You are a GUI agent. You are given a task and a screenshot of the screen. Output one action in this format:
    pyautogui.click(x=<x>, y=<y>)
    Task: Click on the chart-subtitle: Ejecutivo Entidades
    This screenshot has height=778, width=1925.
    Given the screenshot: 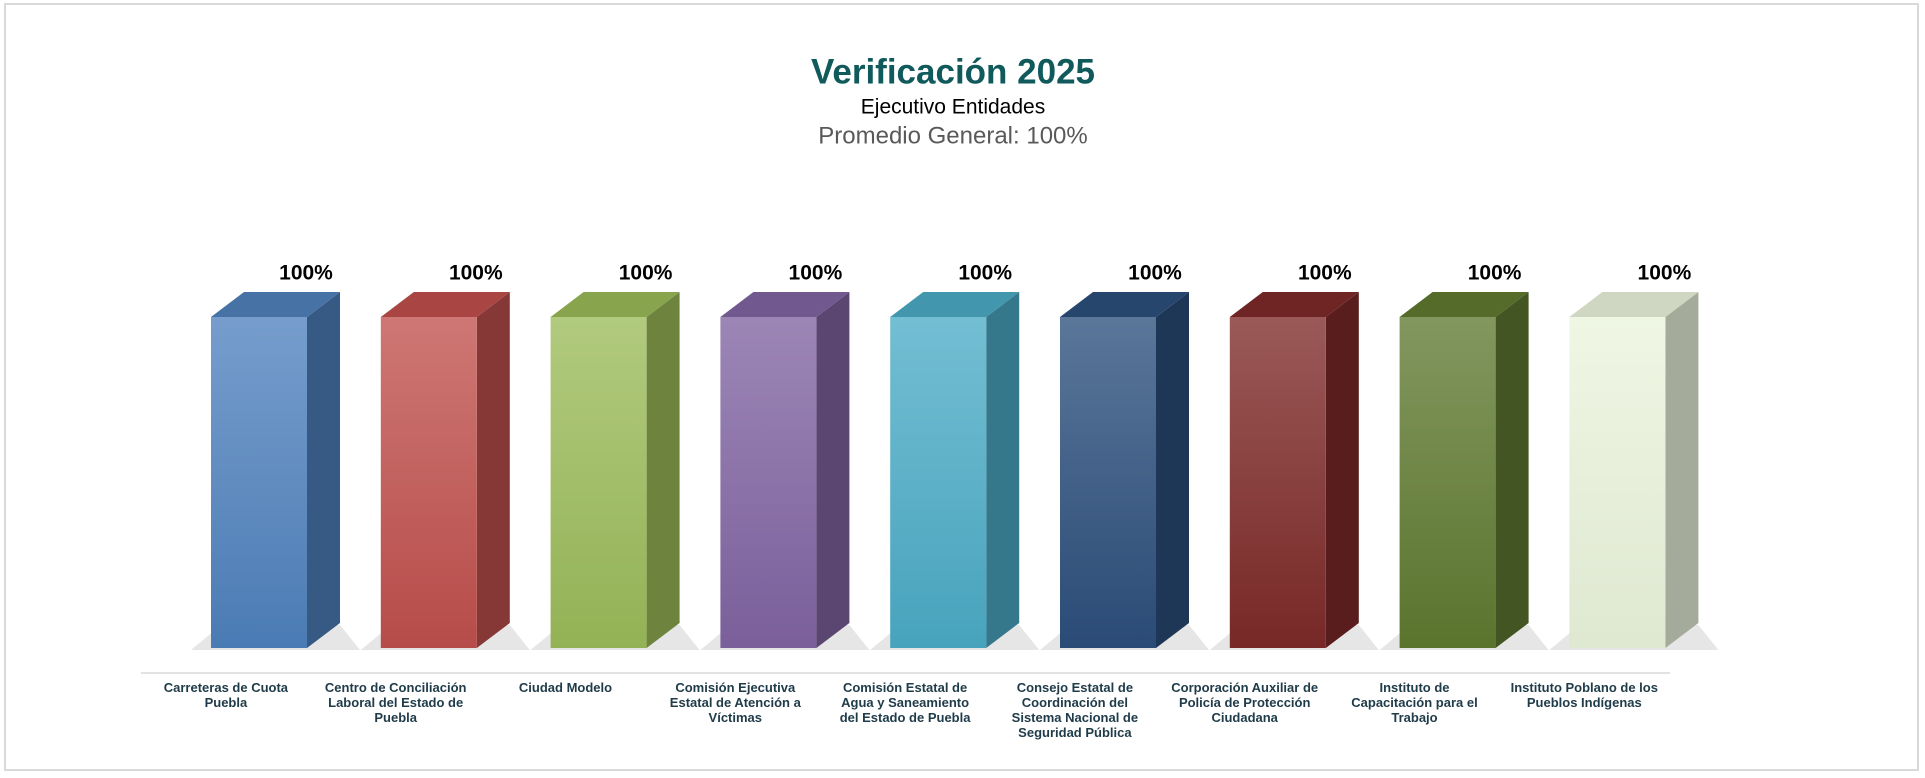 What is the action you would take?
    pyautogui.click(x=953, y=107)
    